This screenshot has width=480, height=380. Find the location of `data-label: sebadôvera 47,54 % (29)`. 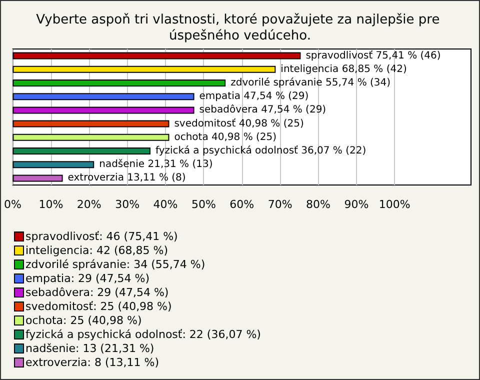

data-label: sebadôvera 47,54 % (29) is located at coordinates (262, 110).